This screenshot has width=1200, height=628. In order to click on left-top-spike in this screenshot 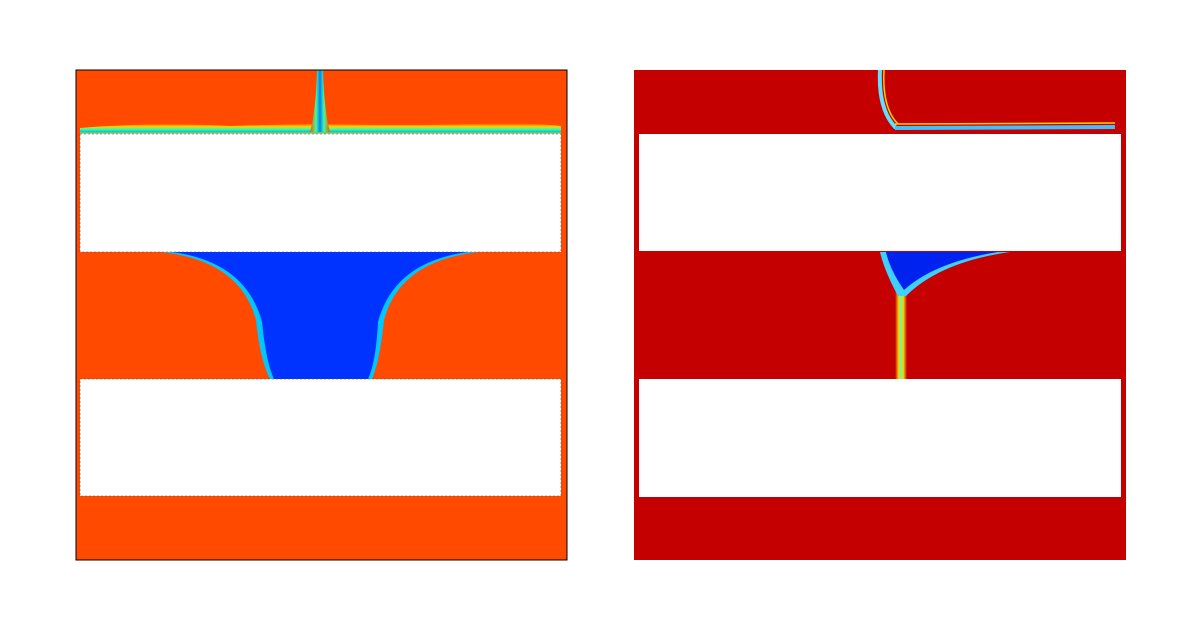, I will do `click(320, 101)`.